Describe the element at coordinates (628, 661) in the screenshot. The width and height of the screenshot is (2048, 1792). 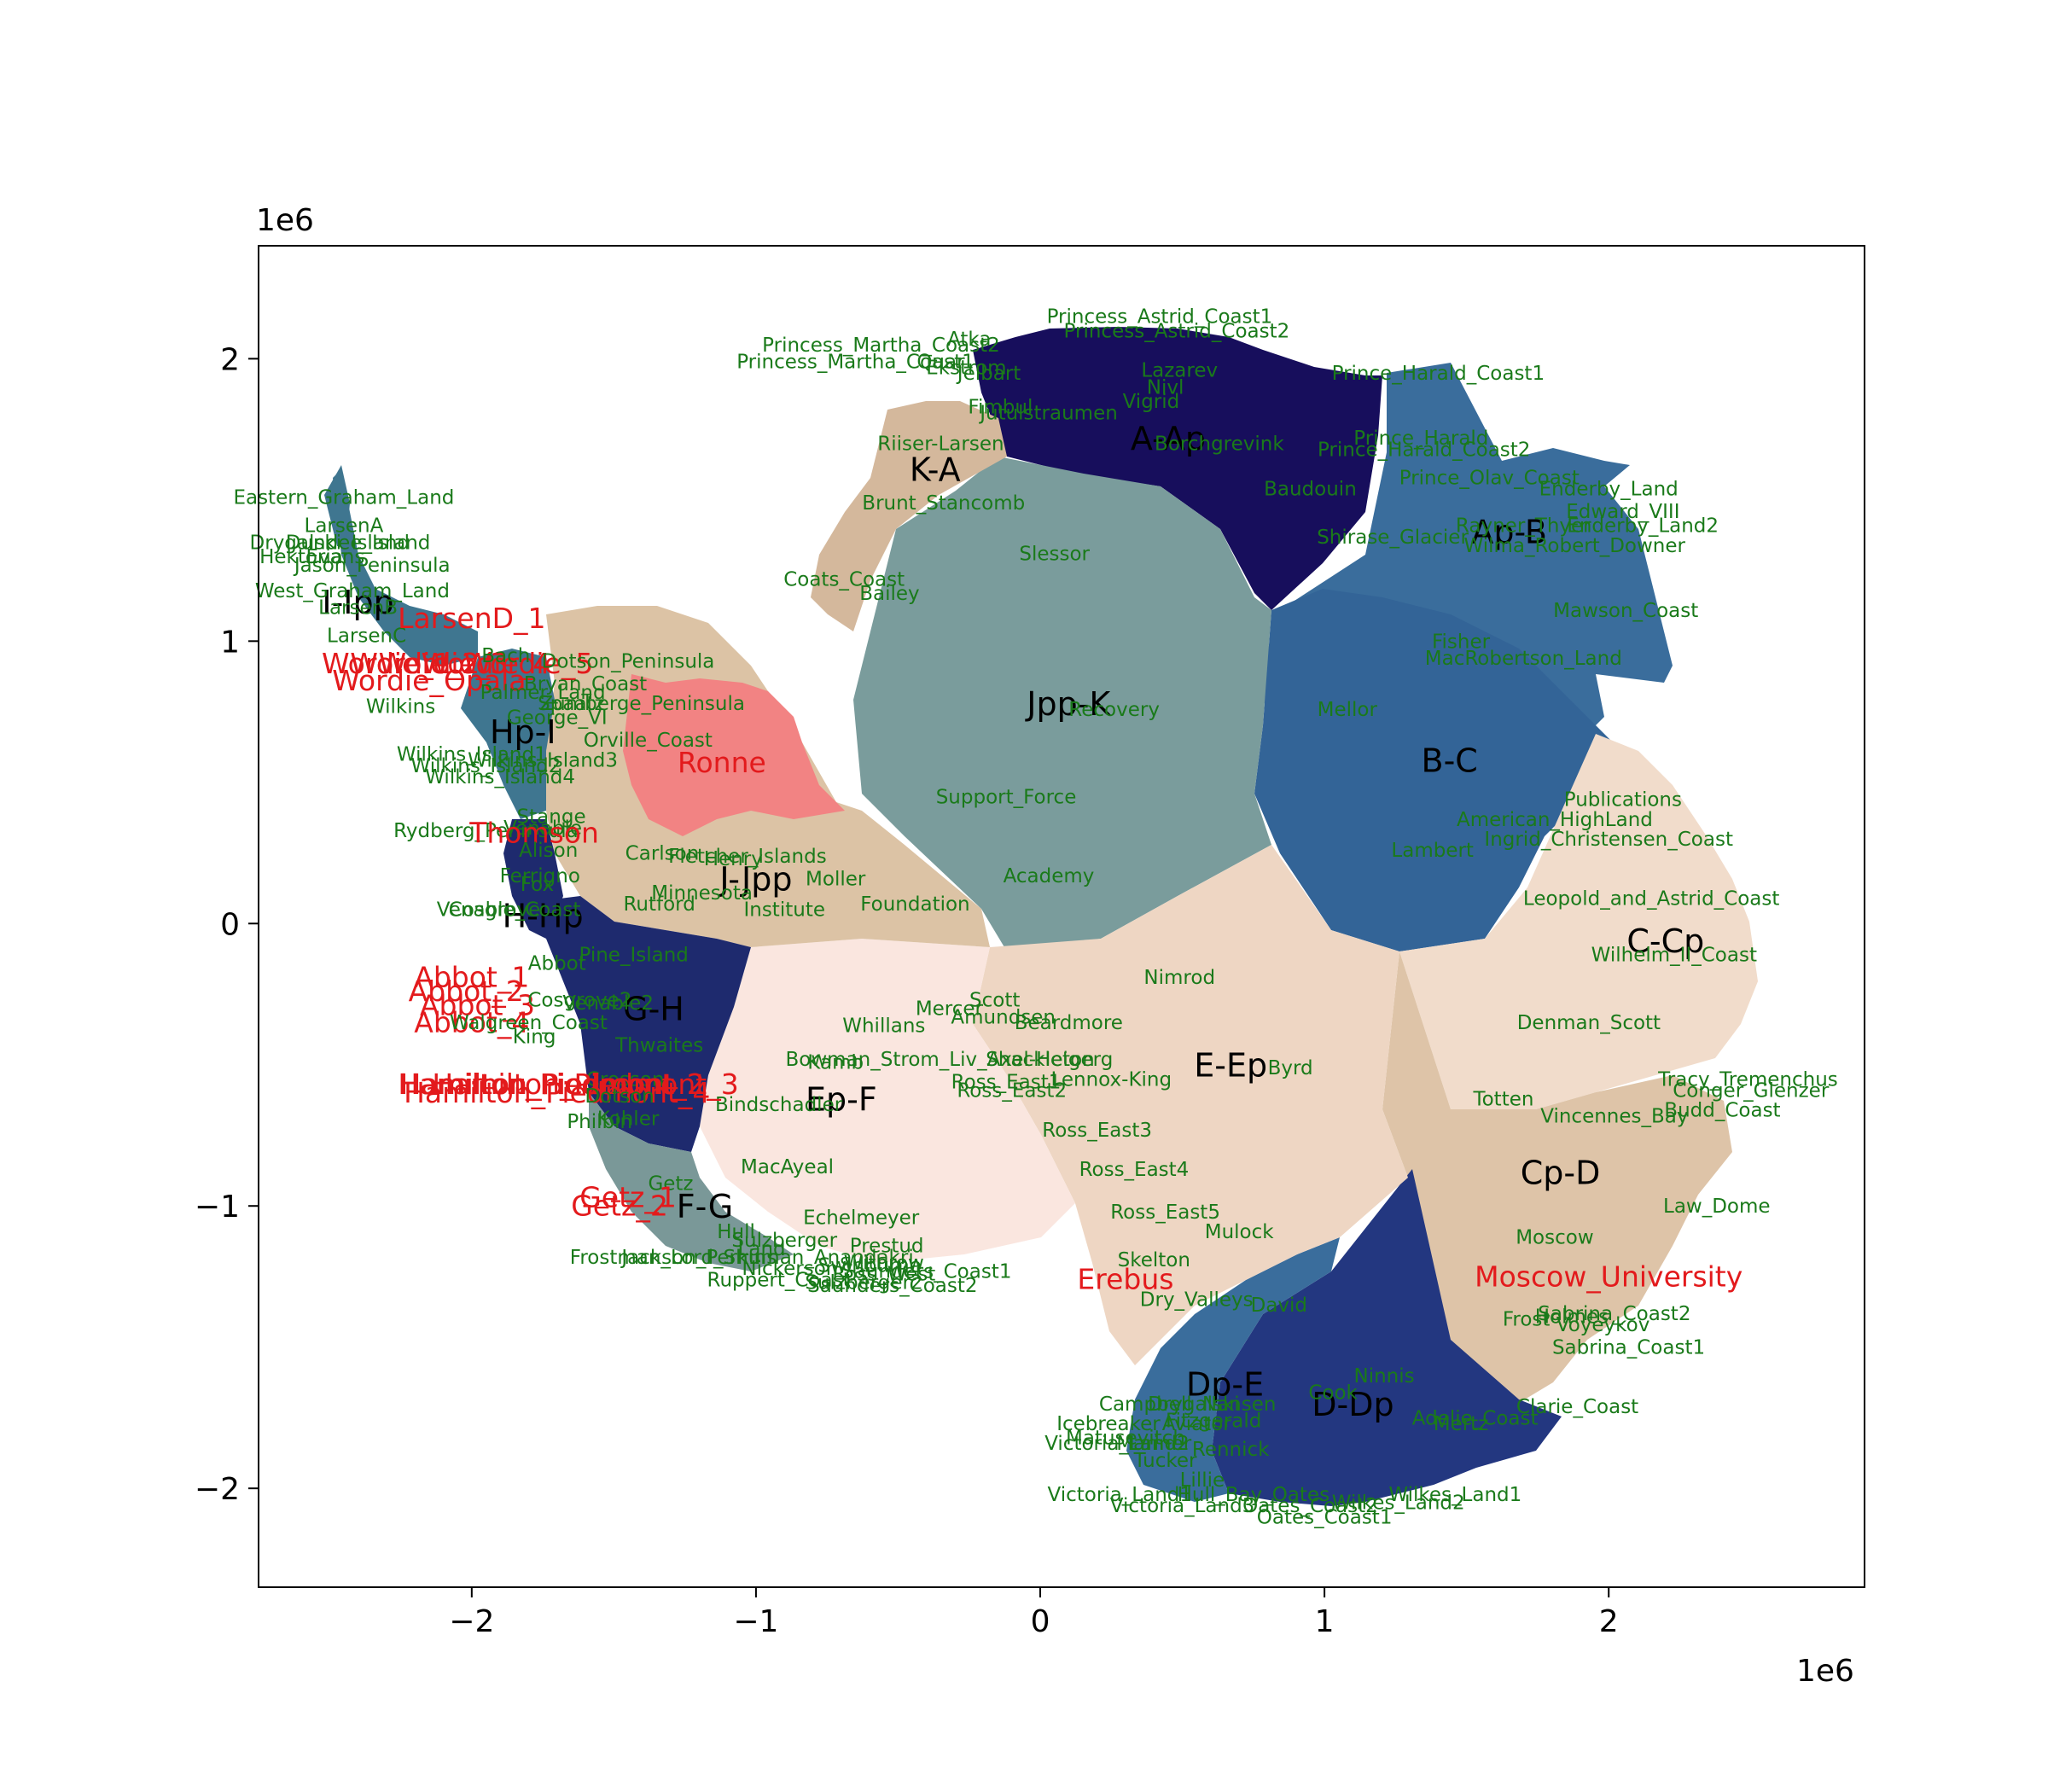
I see `ice-shelf-label: Dotson_Peninsula` at that location.